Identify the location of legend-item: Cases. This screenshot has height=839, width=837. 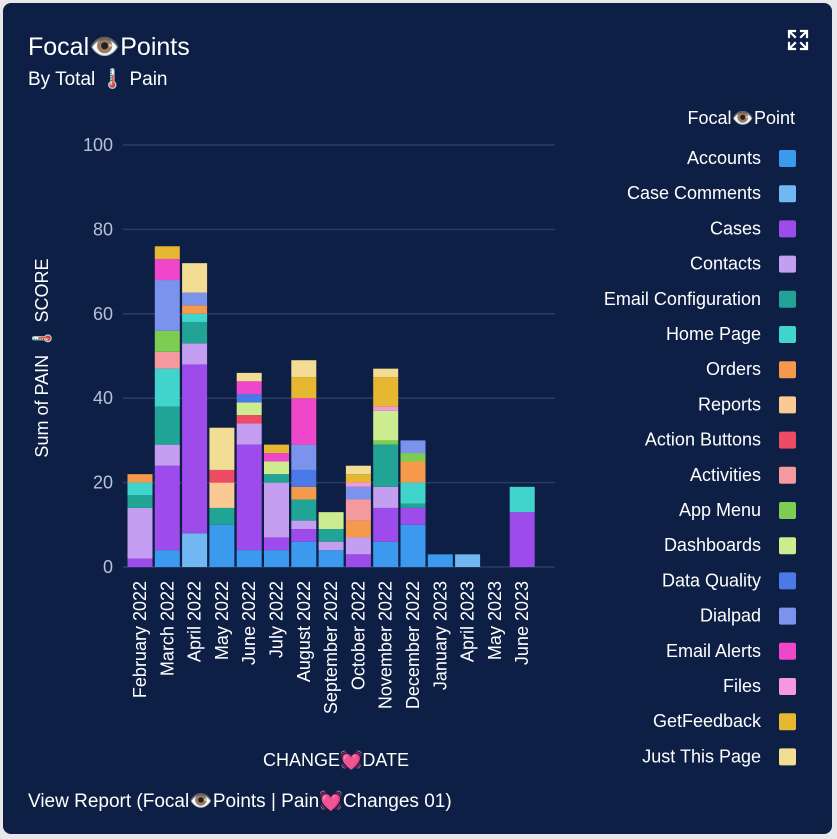
(753, 228).